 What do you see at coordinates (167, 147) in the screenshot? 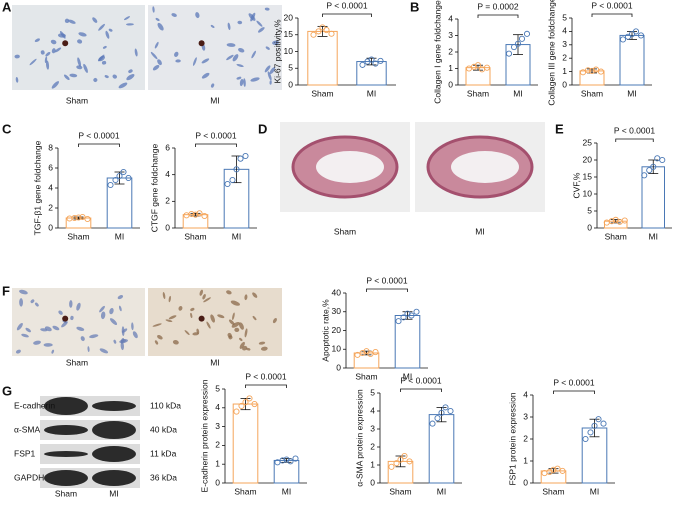
I see `y-tick-label: 6` at bounding box center [167, 147].